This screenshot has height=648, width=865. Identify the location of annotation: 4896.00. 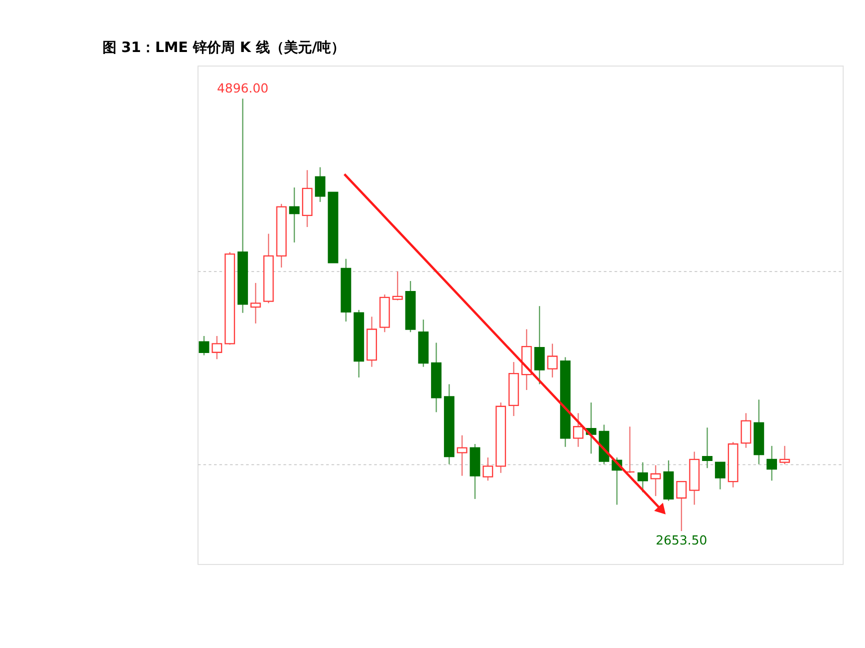
(243, 88).